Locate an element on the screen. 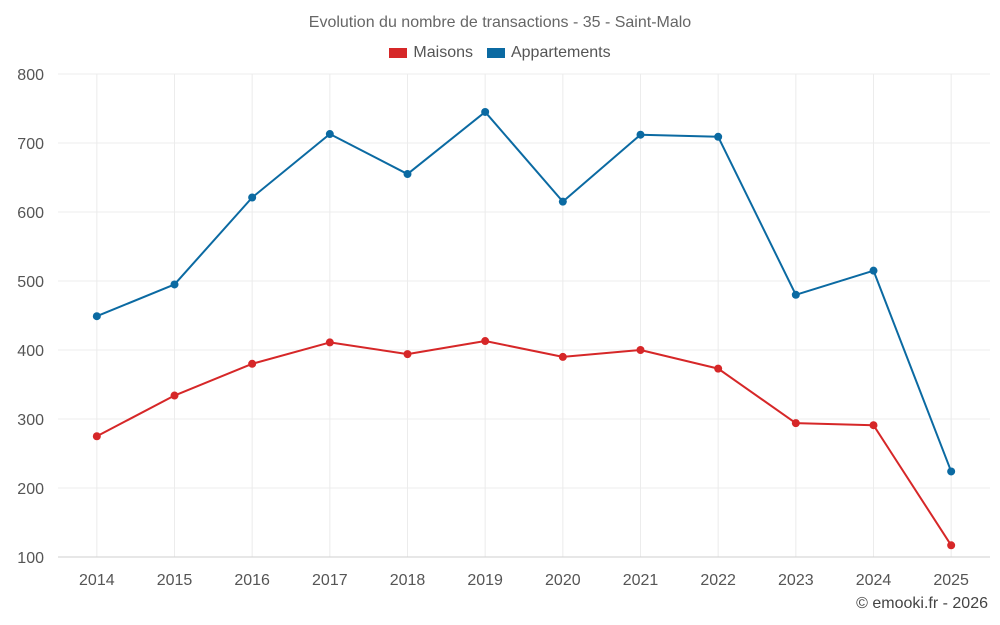 The height and width of the screenshot is (625, 1000). y-tick-label: 600 is located at coordinates (30, 213).